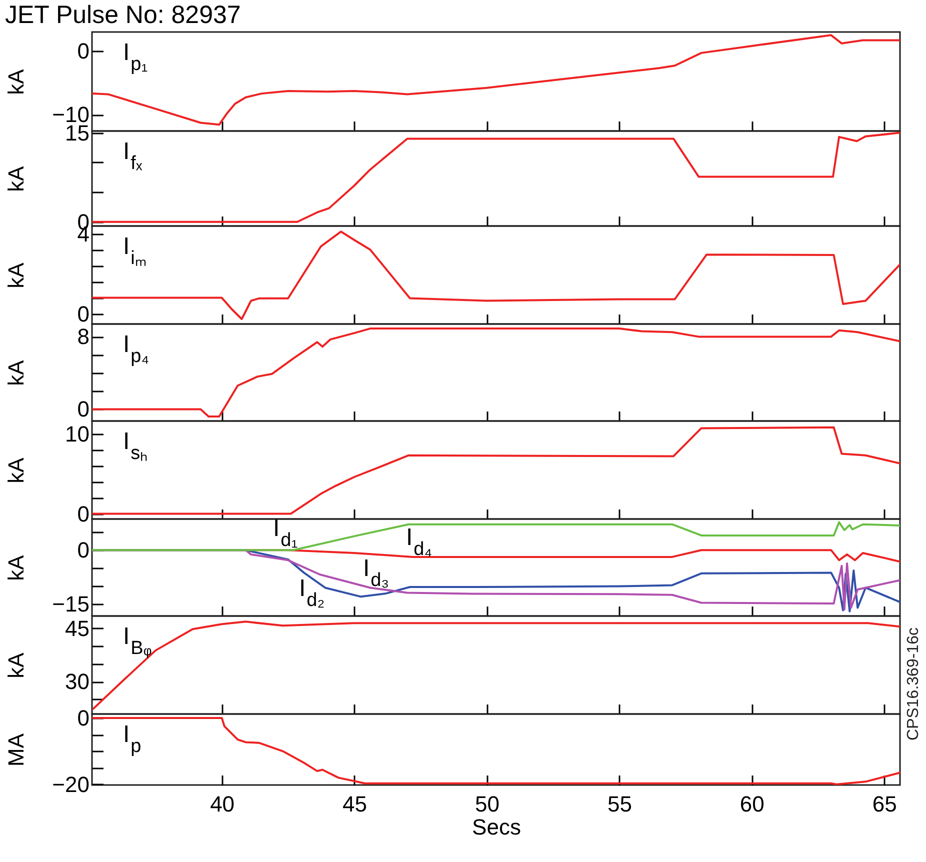 This screenshot has height=862, width=926. What do you see at coordinates (71, 784) in the screenshot?
I see `y-tick-label: −20` at bounding box center [71, 784].